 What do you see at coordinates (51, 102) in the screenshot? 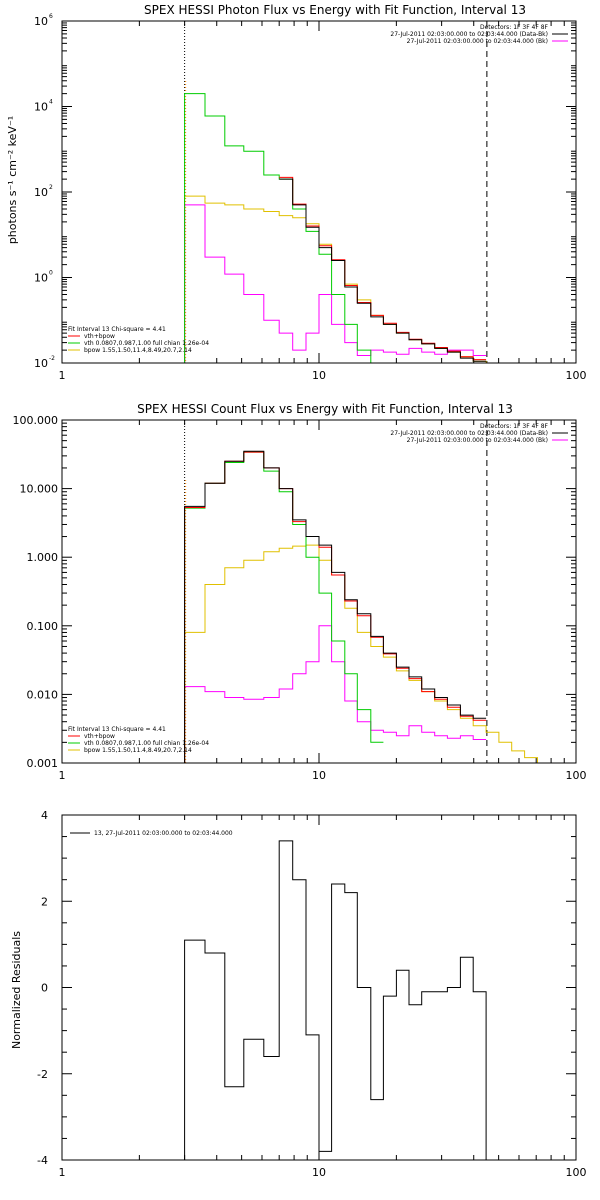
I see `y-tick-exponent: 4` at bounding box center [51, 102].